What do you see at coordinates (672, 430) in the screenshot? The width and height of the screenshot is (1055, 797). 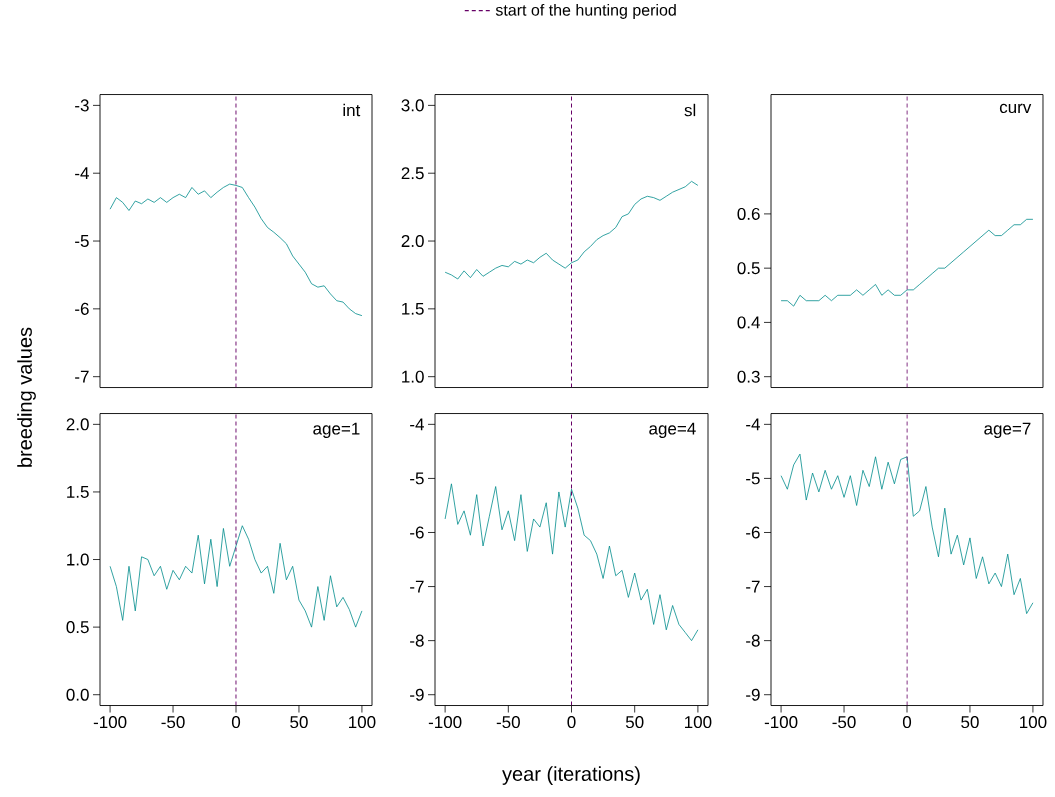 I see `chart-title: age=4` at bounding box center [672, 430].